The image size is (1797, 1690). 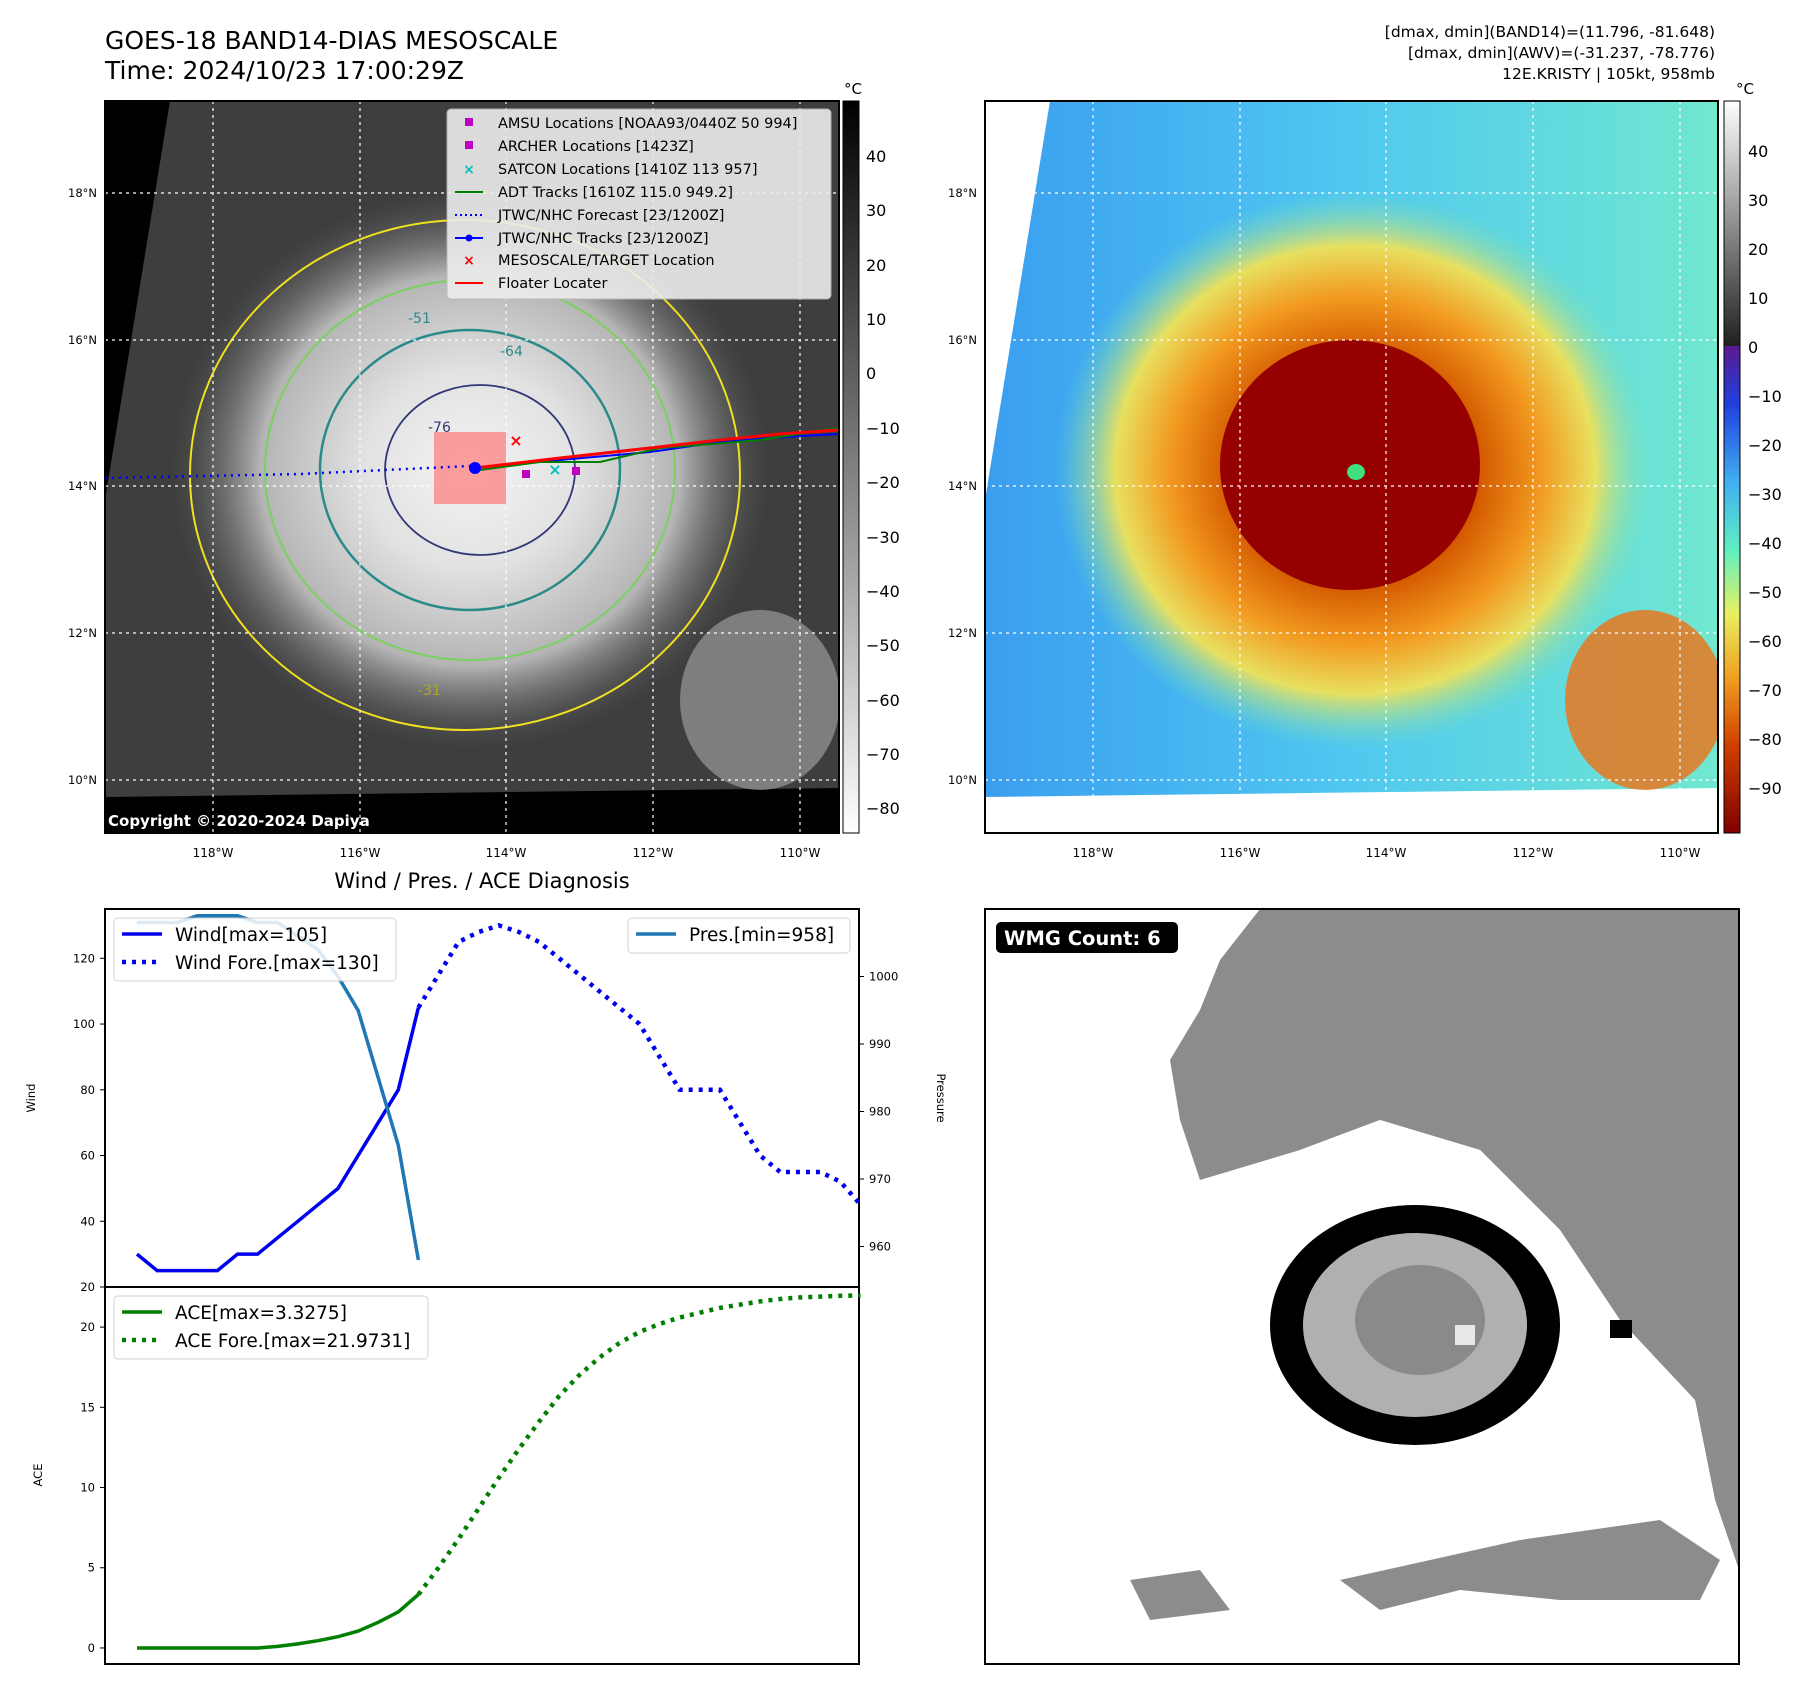 What do you see at coordinates (603, 239) in the screenshot?
I see `legend-label: JTWC/NHC Tracks [23/1200Z]` at bounding box center [603, 239].